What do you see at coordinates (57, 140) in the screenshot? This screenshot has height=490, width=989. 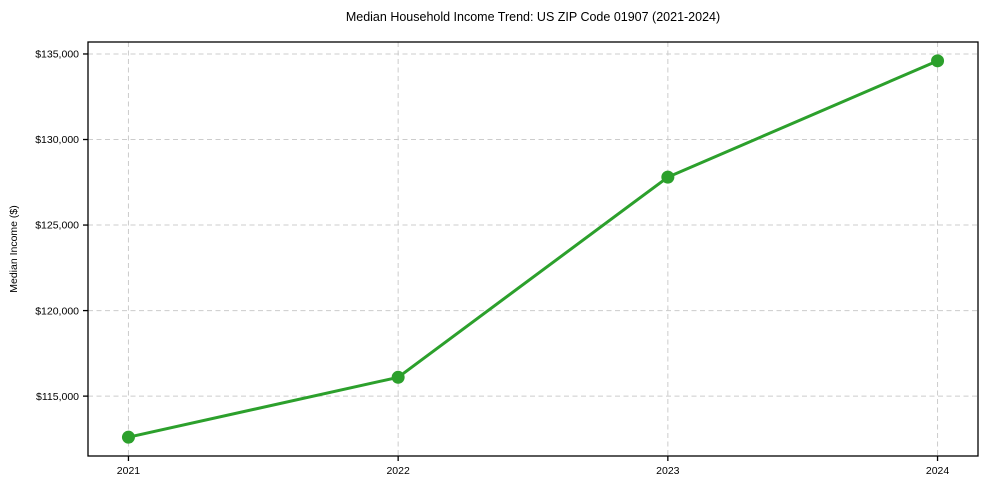 I see `y-tick-label: $130,000` at bounding box center [57, 140].